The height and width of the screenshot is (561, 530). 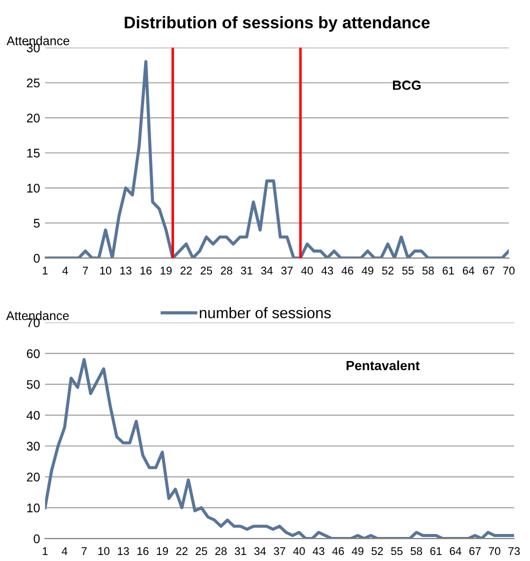 What do you see at coordinates (383, 365) in the screenshot?
I see `annotation: Pentavalent` at bounding box center [383, 365].